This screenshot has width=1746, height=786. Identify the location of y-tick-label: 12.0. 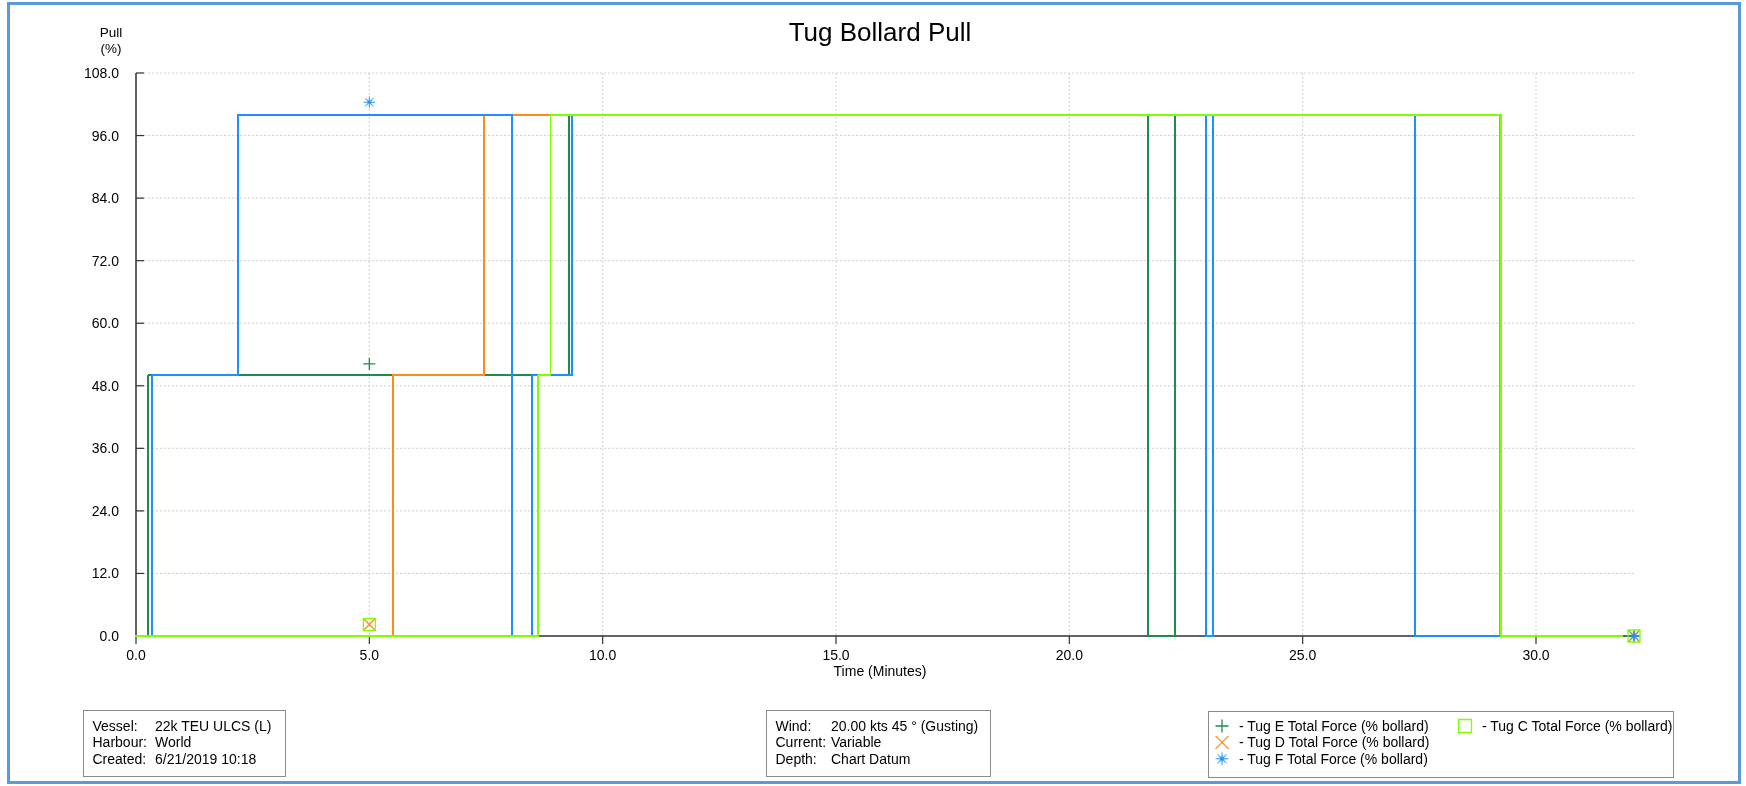
(105, 573).